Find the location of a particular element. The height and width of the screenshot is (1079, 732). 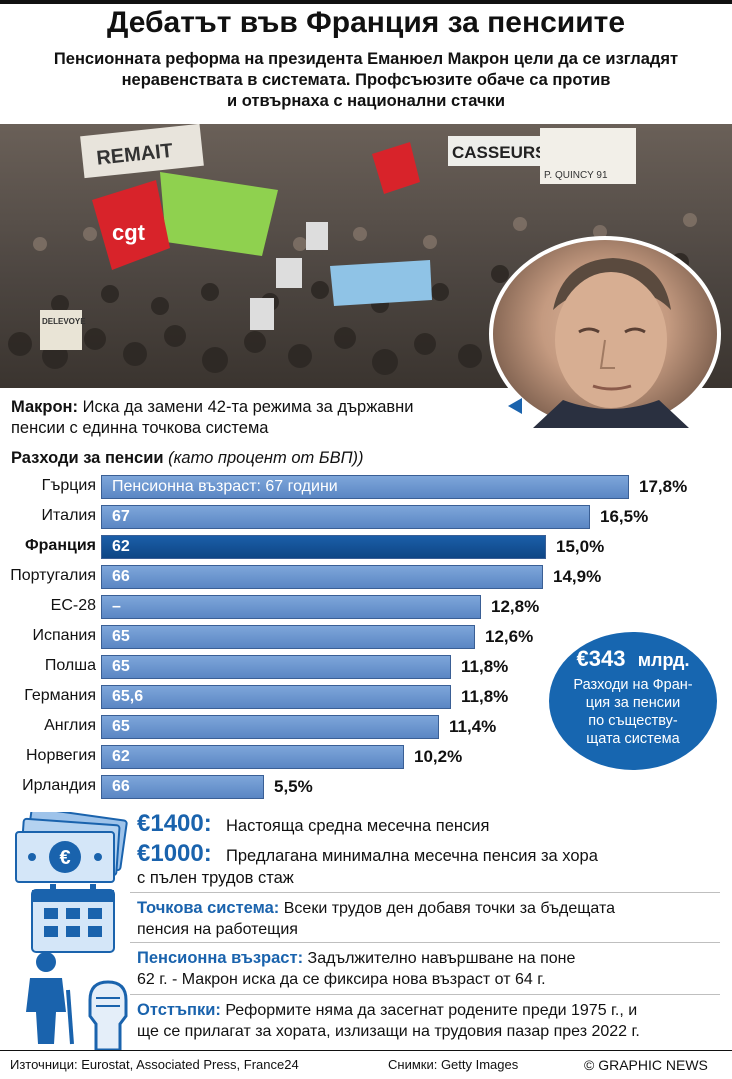

chart-value-label: 5,5% is located at coordinates (293, 786).